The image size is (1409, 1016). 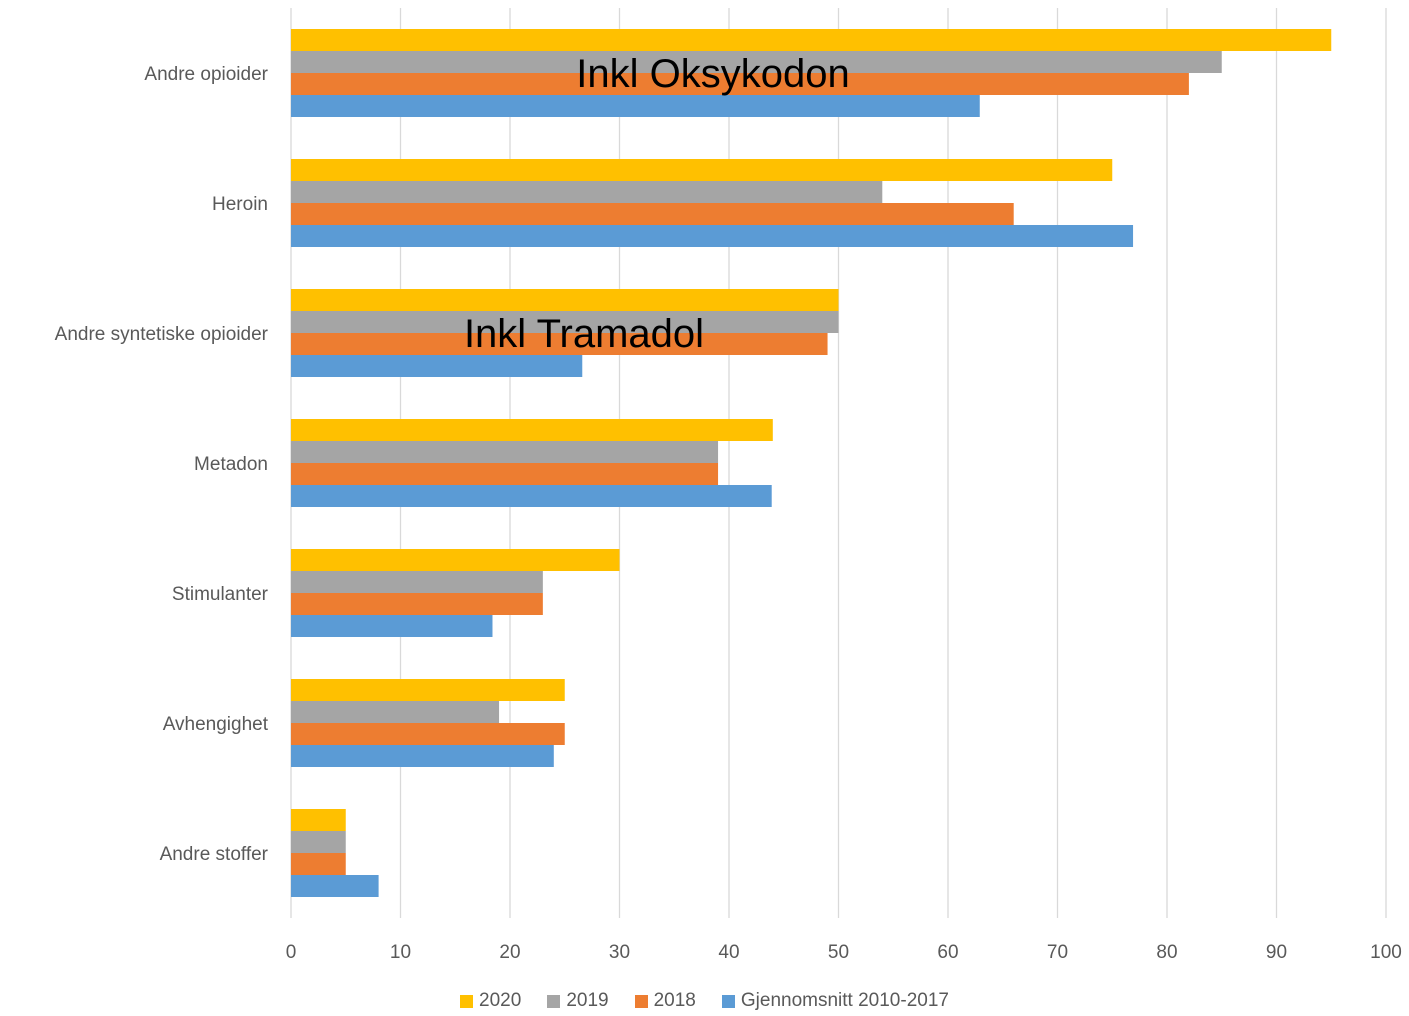 I want to click on category-label: Avhengighet, so click(x=216, y=724).